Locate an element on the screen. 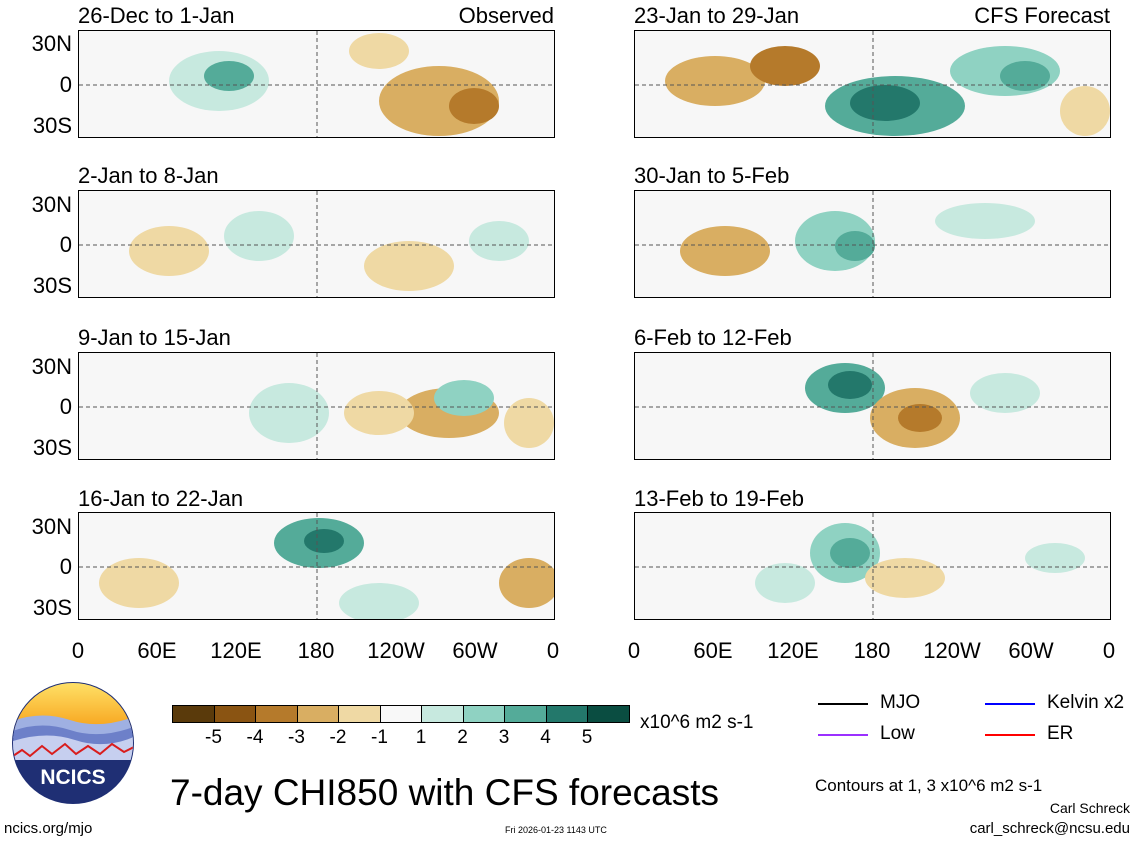 This screenshot has width=1135, height=844. legend-low-line is located at coordinates (843, 735).